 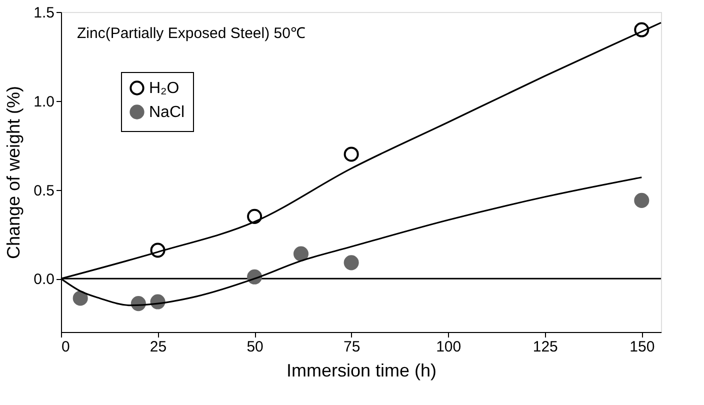 What do you see at coordinates (44, 279) in the screenshot?
I see `y-tick-label: 0.0` at bounding box center [44, 279].